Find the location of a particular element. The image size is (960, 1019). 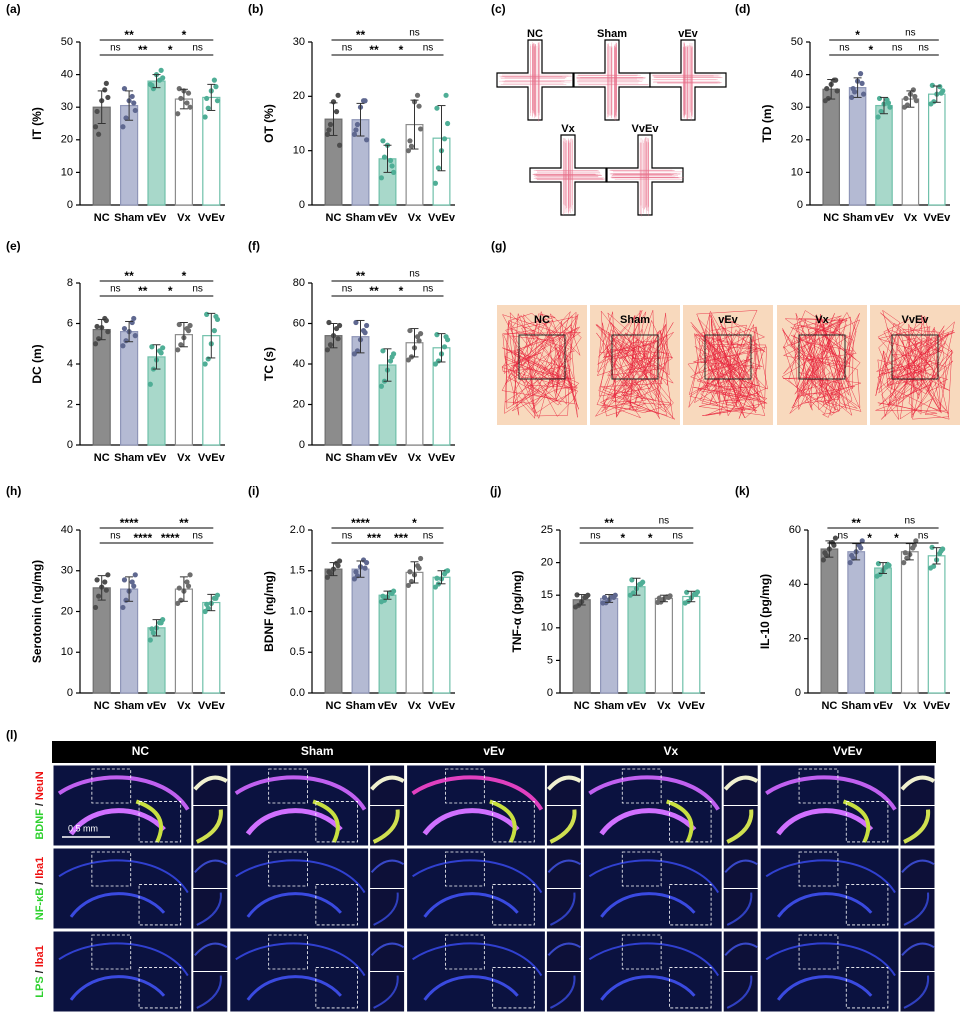

marker-name: NF-κB is located at coordinates (40, 904).